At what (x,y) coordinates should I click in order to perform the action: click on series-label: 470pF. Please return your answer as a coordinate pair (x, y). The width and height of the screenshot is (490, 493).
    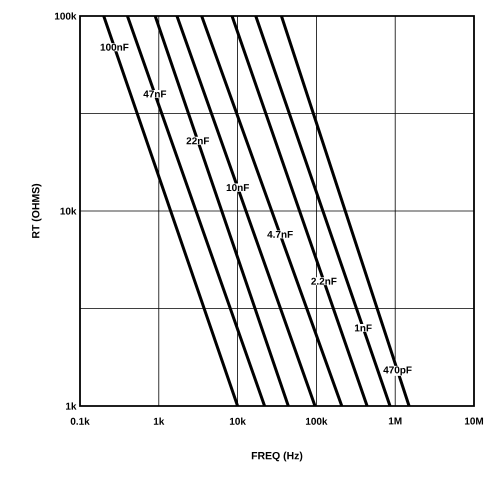
    Looking at the image, I should click on (397, 371).